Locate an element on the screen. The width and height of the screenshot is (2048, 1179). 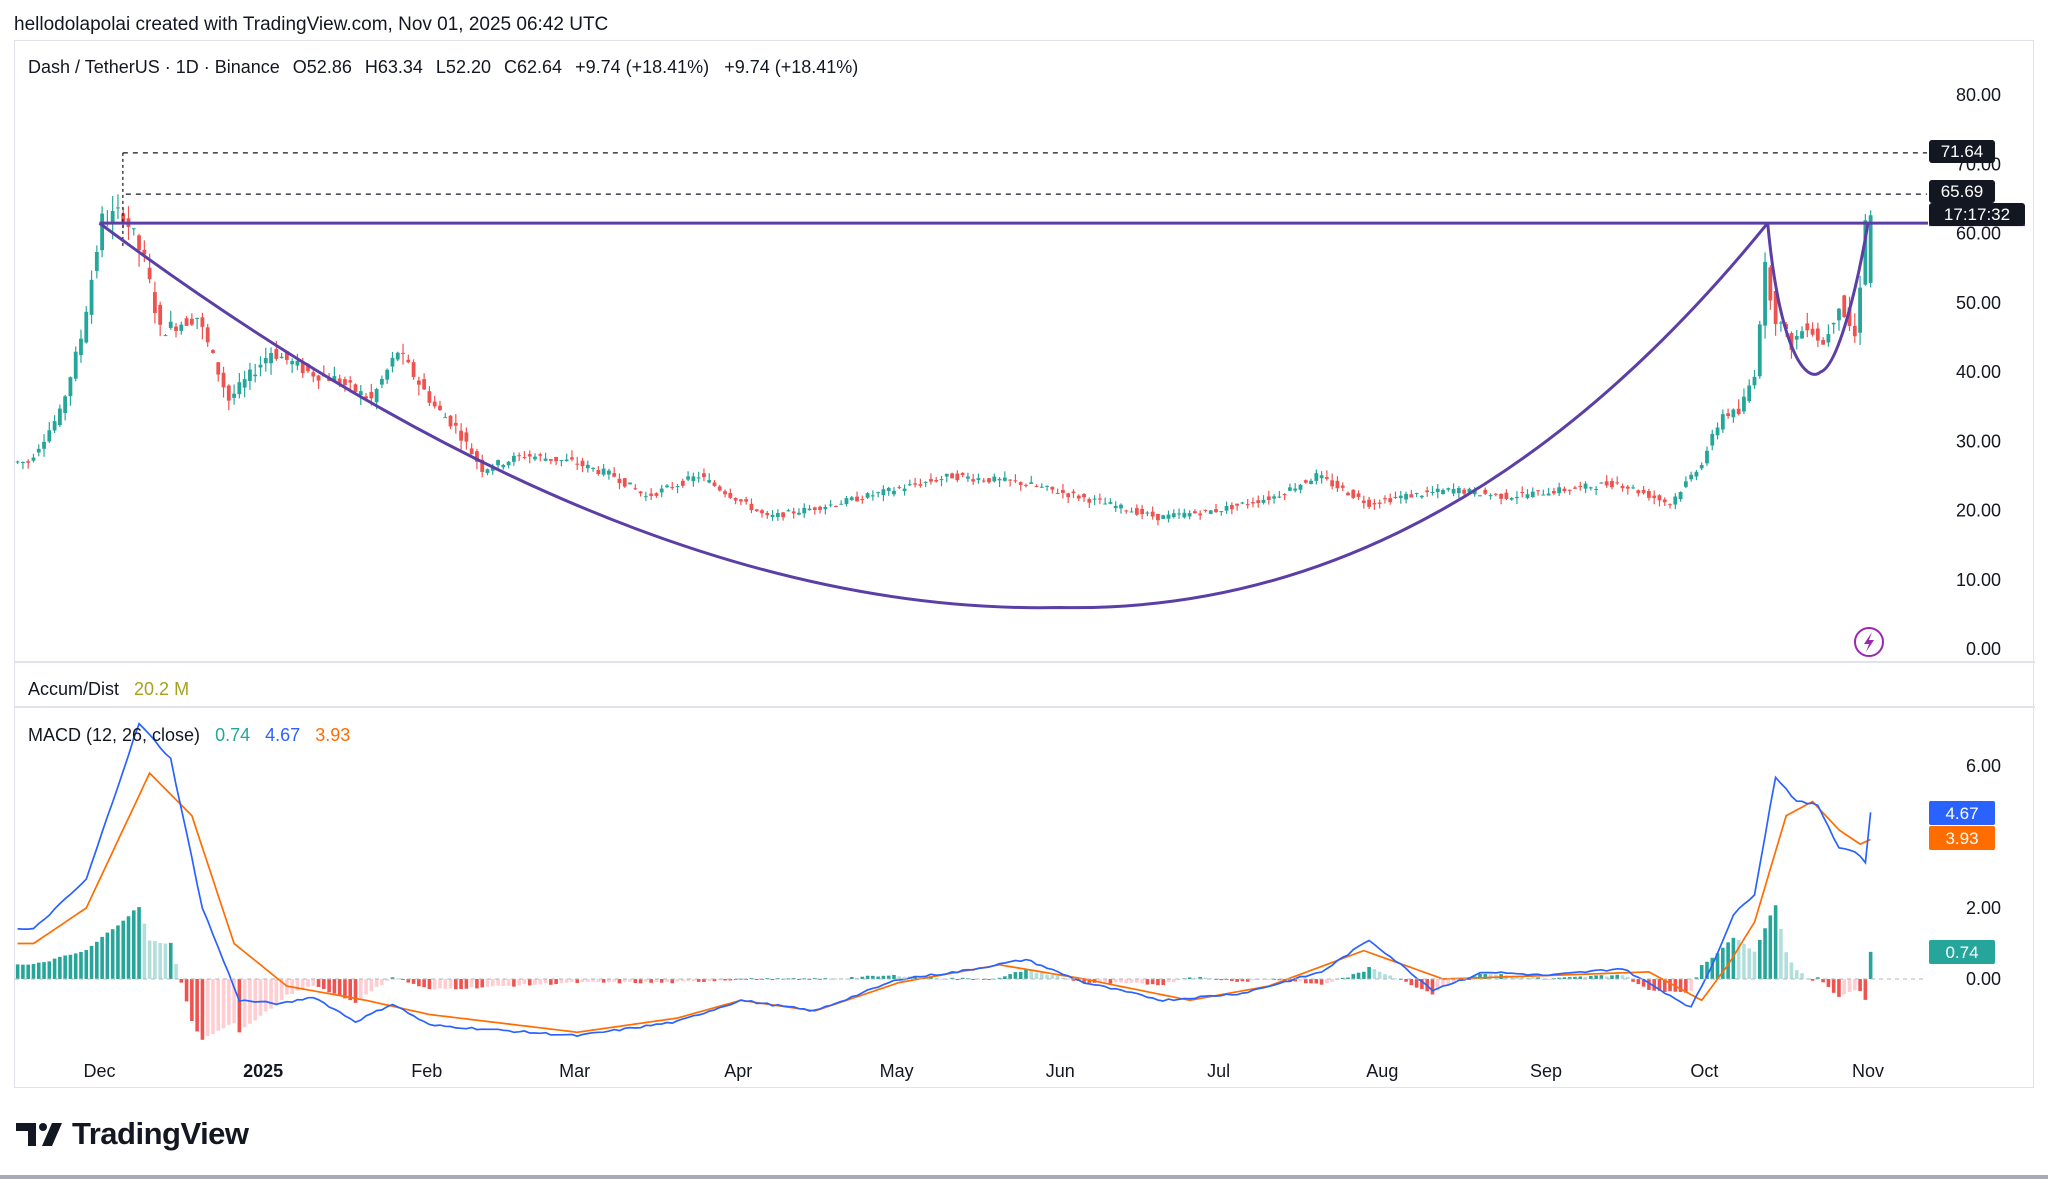
macd-badge-text: 4.67 is located at coordinates (1961, 813).